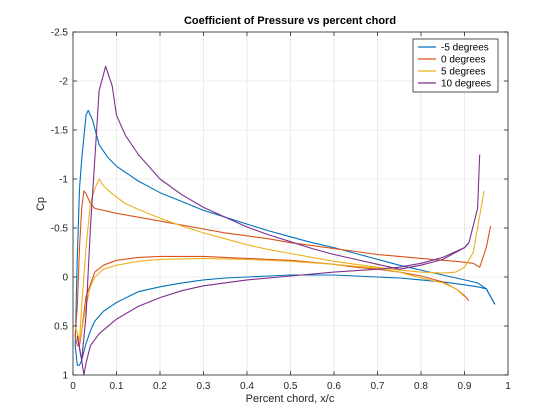 The width and height of the screenshot is (560, 420). Describe the element at coordinates (41, 204) in the screenshot. I see `y-axis-label: Cp` at that location.